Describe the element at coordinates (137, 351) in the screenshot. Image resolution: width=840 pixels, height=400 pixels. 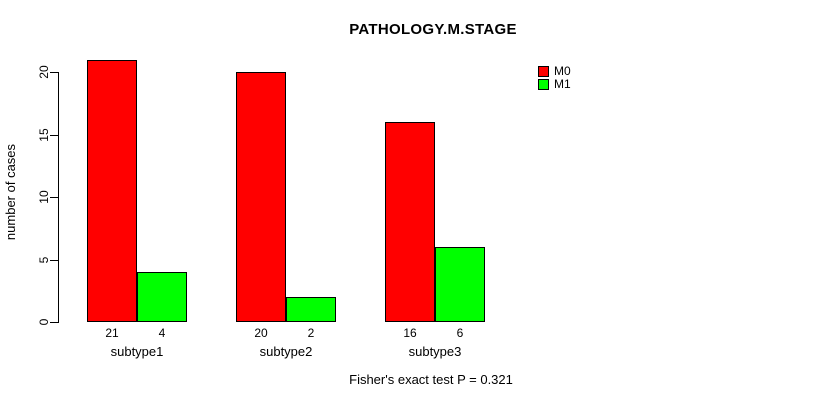
I see `category-label: subtype1` at that location.